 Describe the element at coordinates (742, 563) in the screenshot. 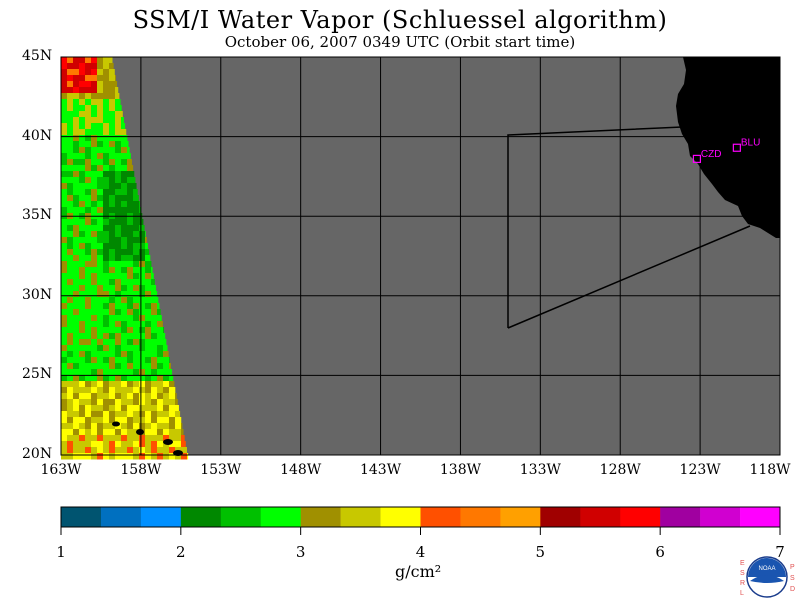

I see `svg-text: E` at that location.